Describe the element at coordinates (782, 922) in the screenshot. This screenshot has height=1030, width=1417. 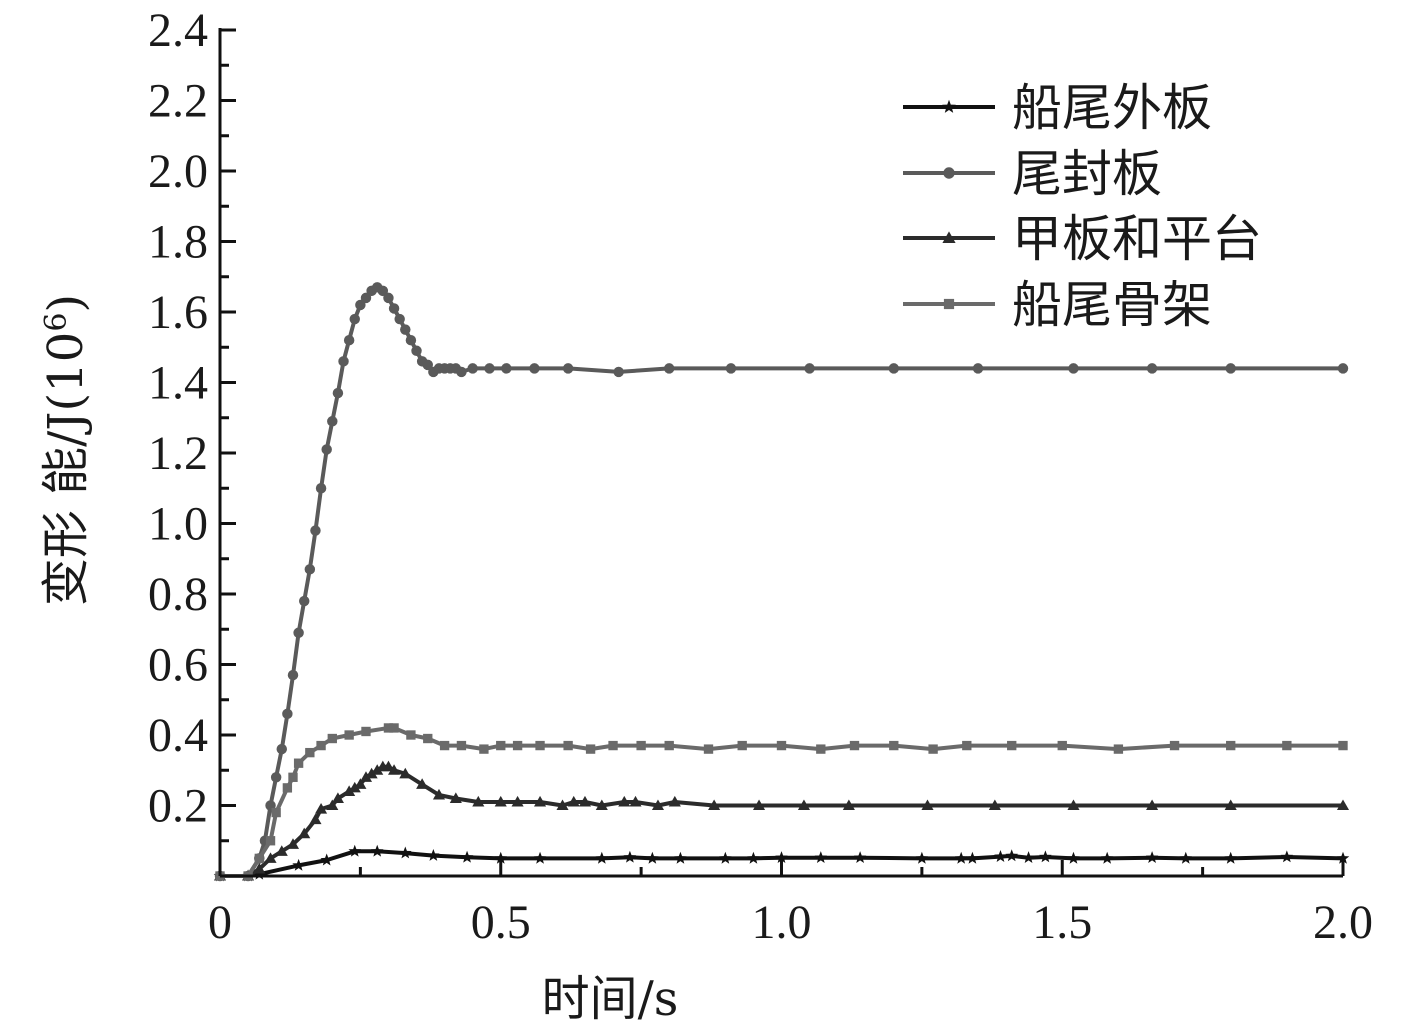
I see `x-tick-label: 1.0` at that location.